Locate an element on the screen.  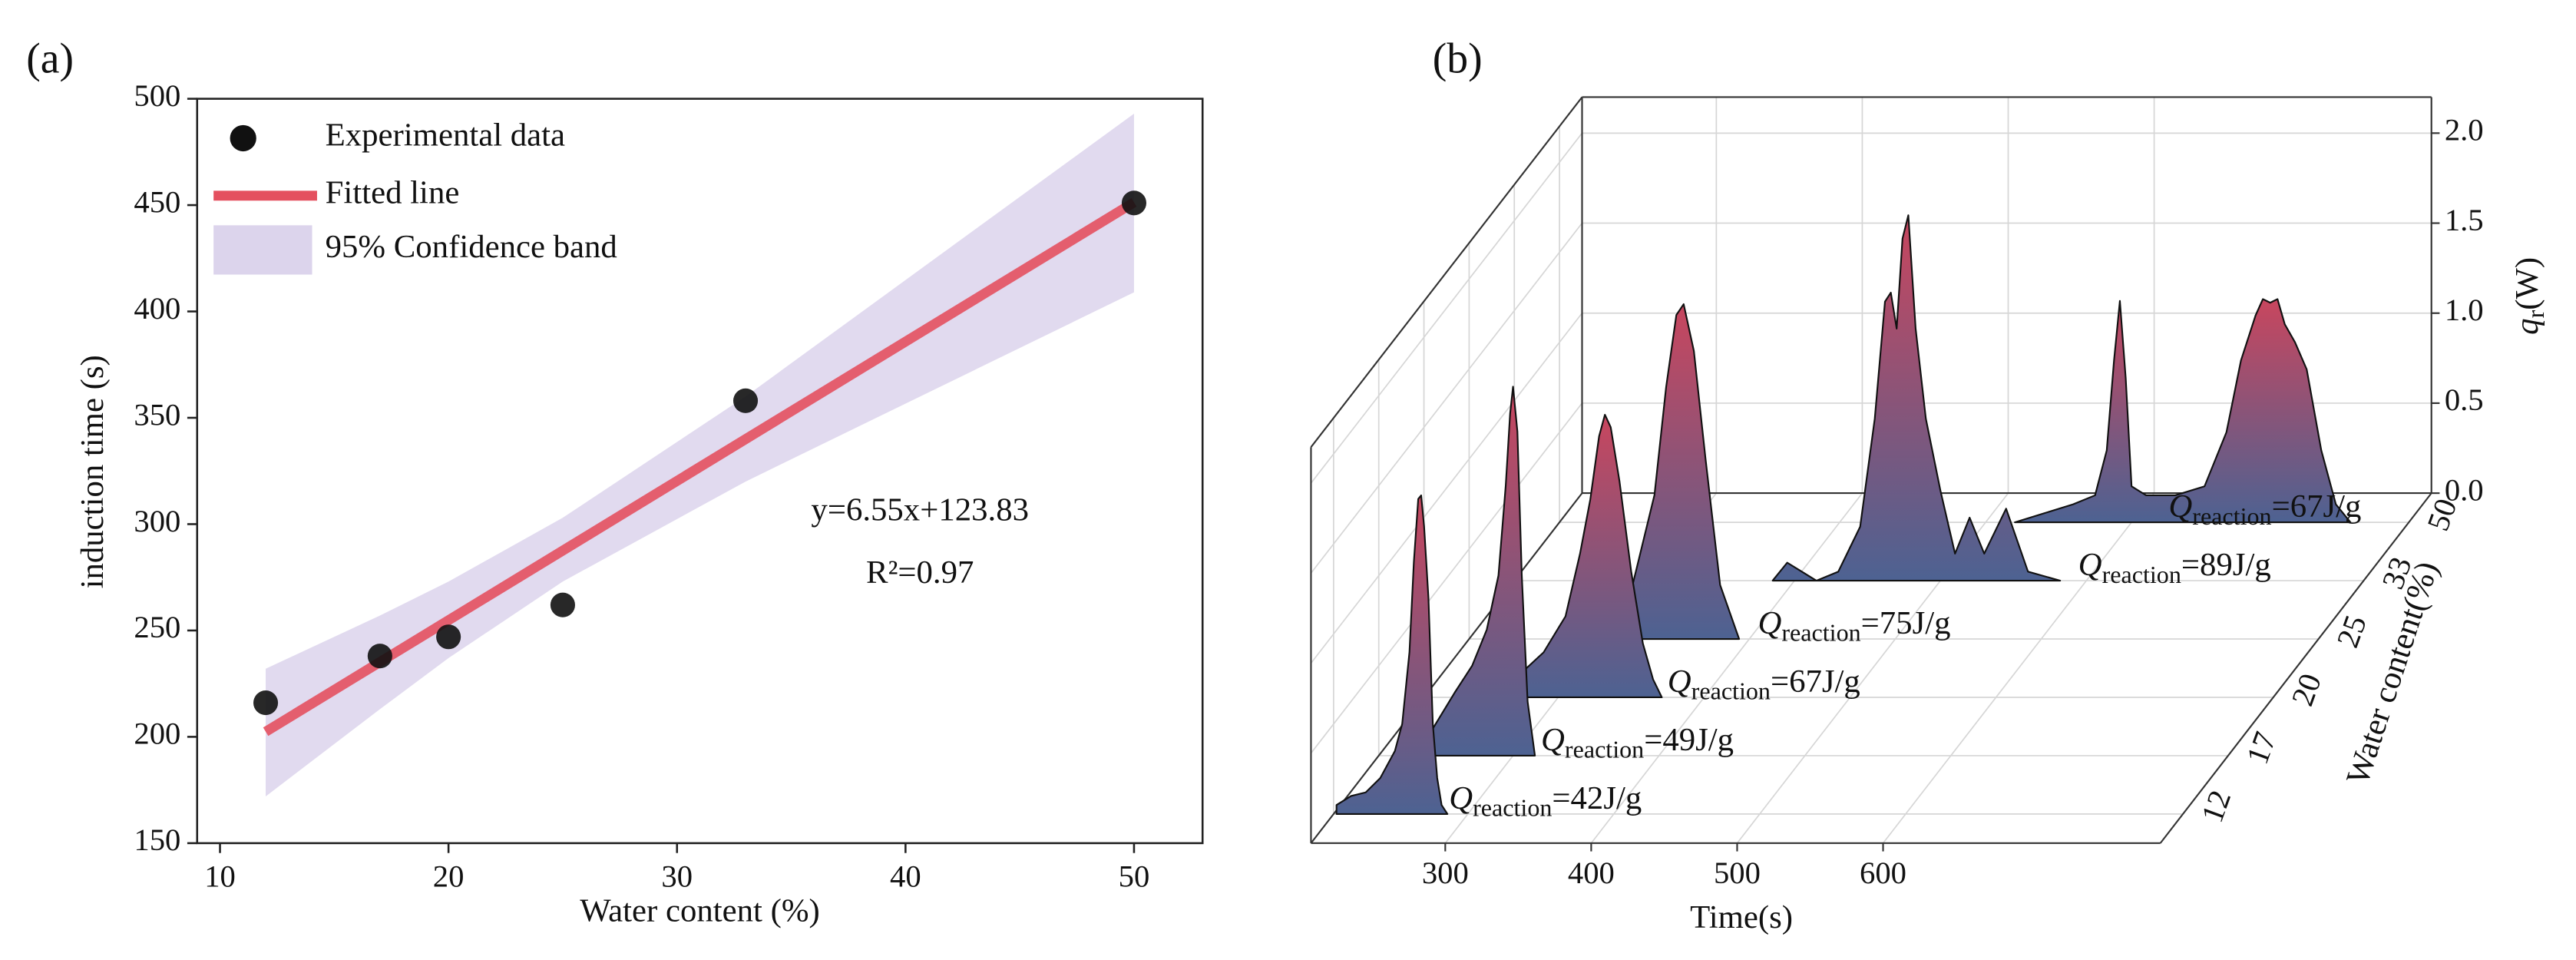
curve-label: Qreaction=42J/g is located at coordinates (1545, 801).